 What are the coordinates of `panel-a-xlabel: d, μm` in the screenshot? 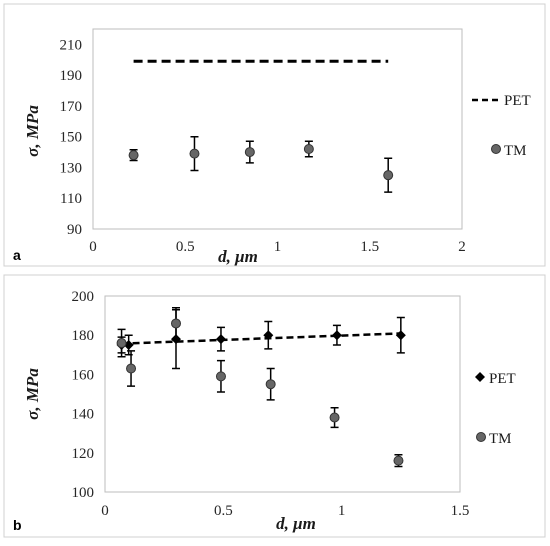 It's located at (238, 256).